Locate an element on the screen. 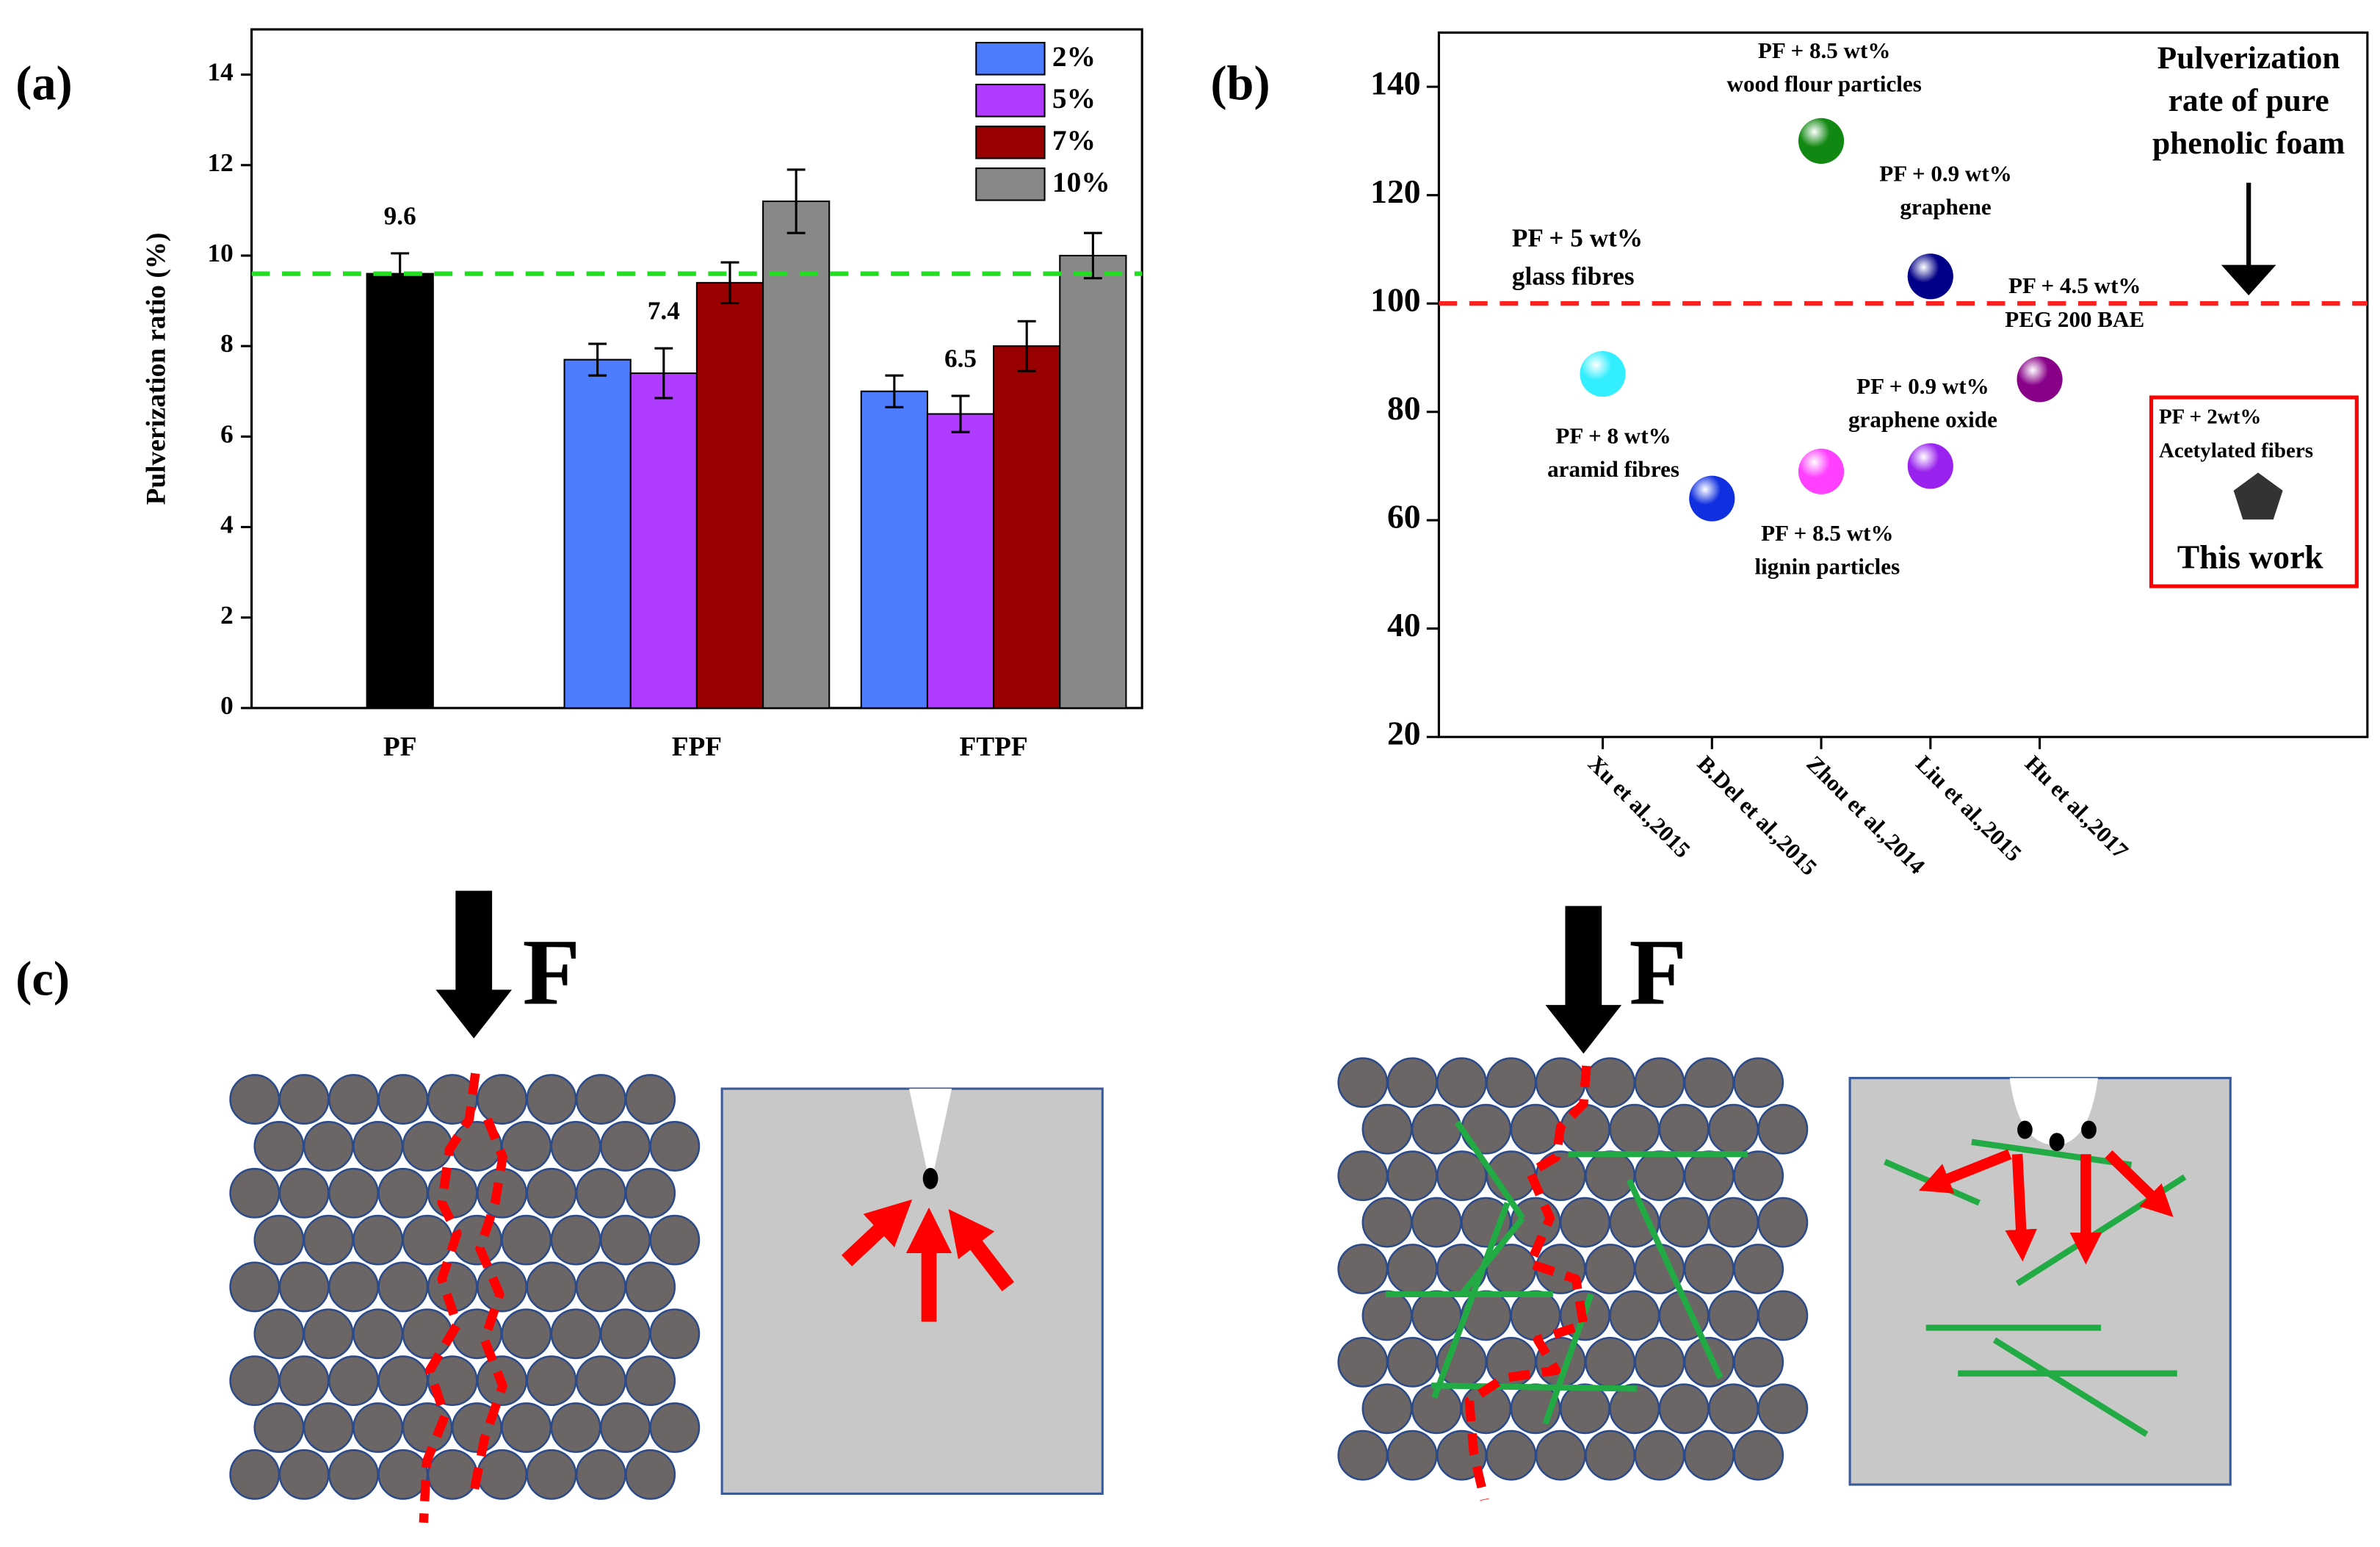 The width and height of the screenshot is (2380, 1547). y-tick-label: 40 is located at coordinates (1404, 624).